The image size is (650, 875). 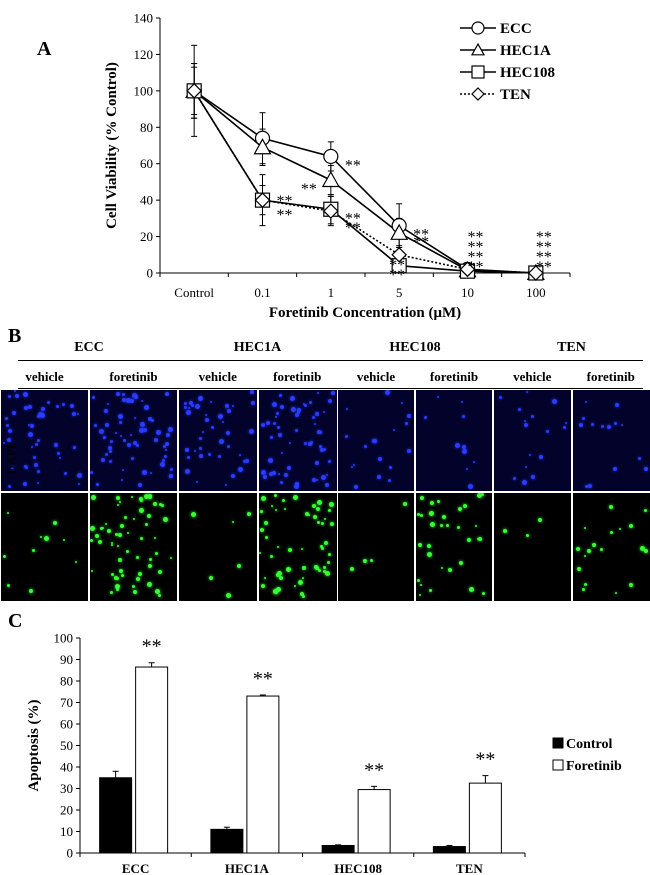 I want to click on point-hec1a, so click(x=399, y=231).